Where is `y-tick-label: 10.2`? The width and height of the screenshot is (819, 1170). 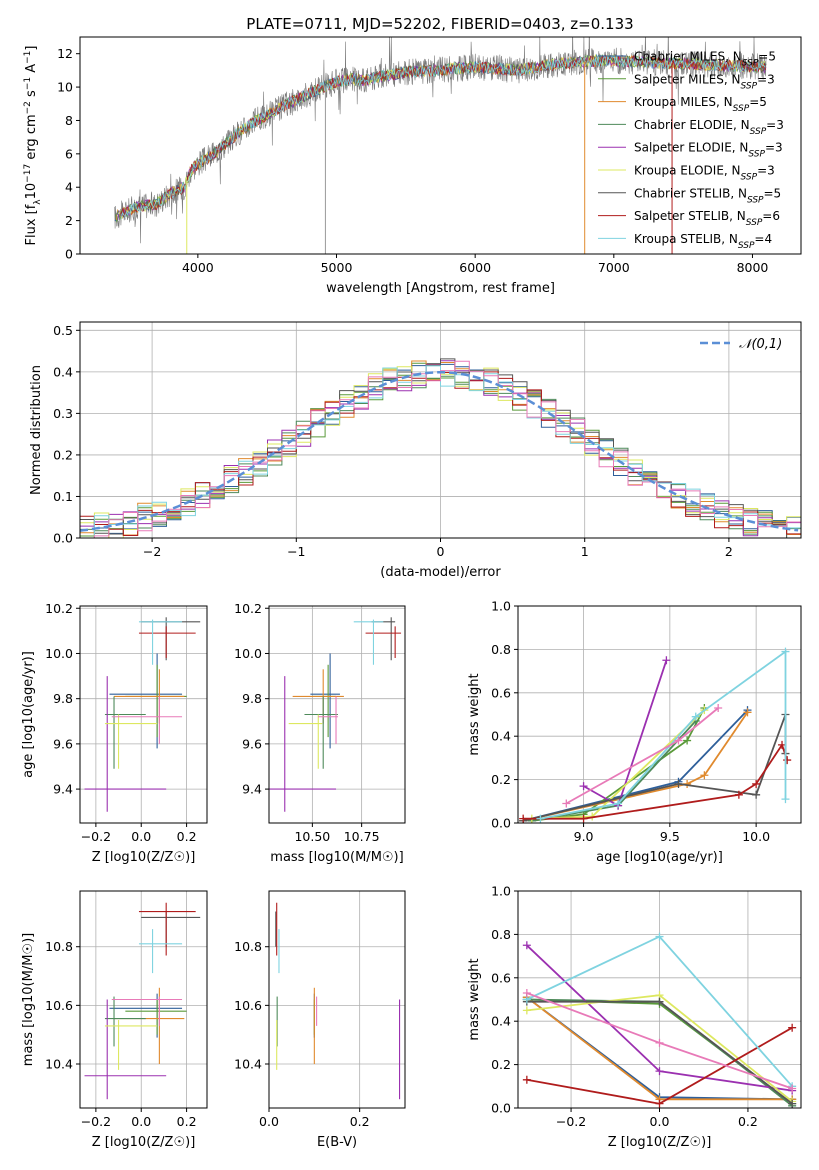 y-tick-label: 10.2 is located at coordinates (59, 608).